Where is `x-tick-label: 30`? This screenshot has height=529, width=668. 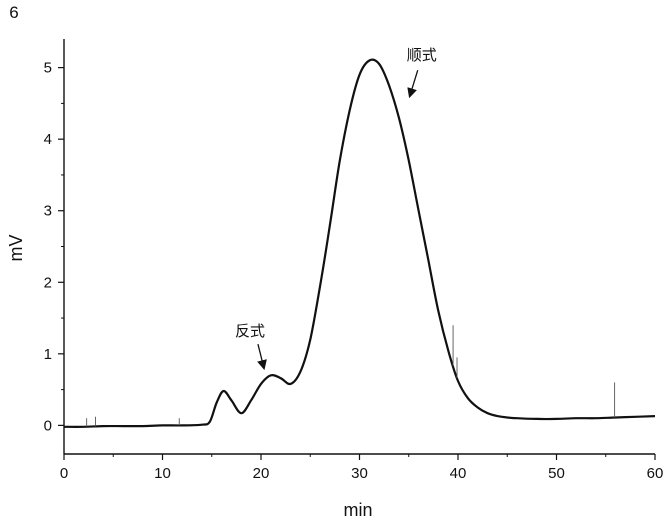 x-tick-label: 30 is located at coordinates (359, 473).